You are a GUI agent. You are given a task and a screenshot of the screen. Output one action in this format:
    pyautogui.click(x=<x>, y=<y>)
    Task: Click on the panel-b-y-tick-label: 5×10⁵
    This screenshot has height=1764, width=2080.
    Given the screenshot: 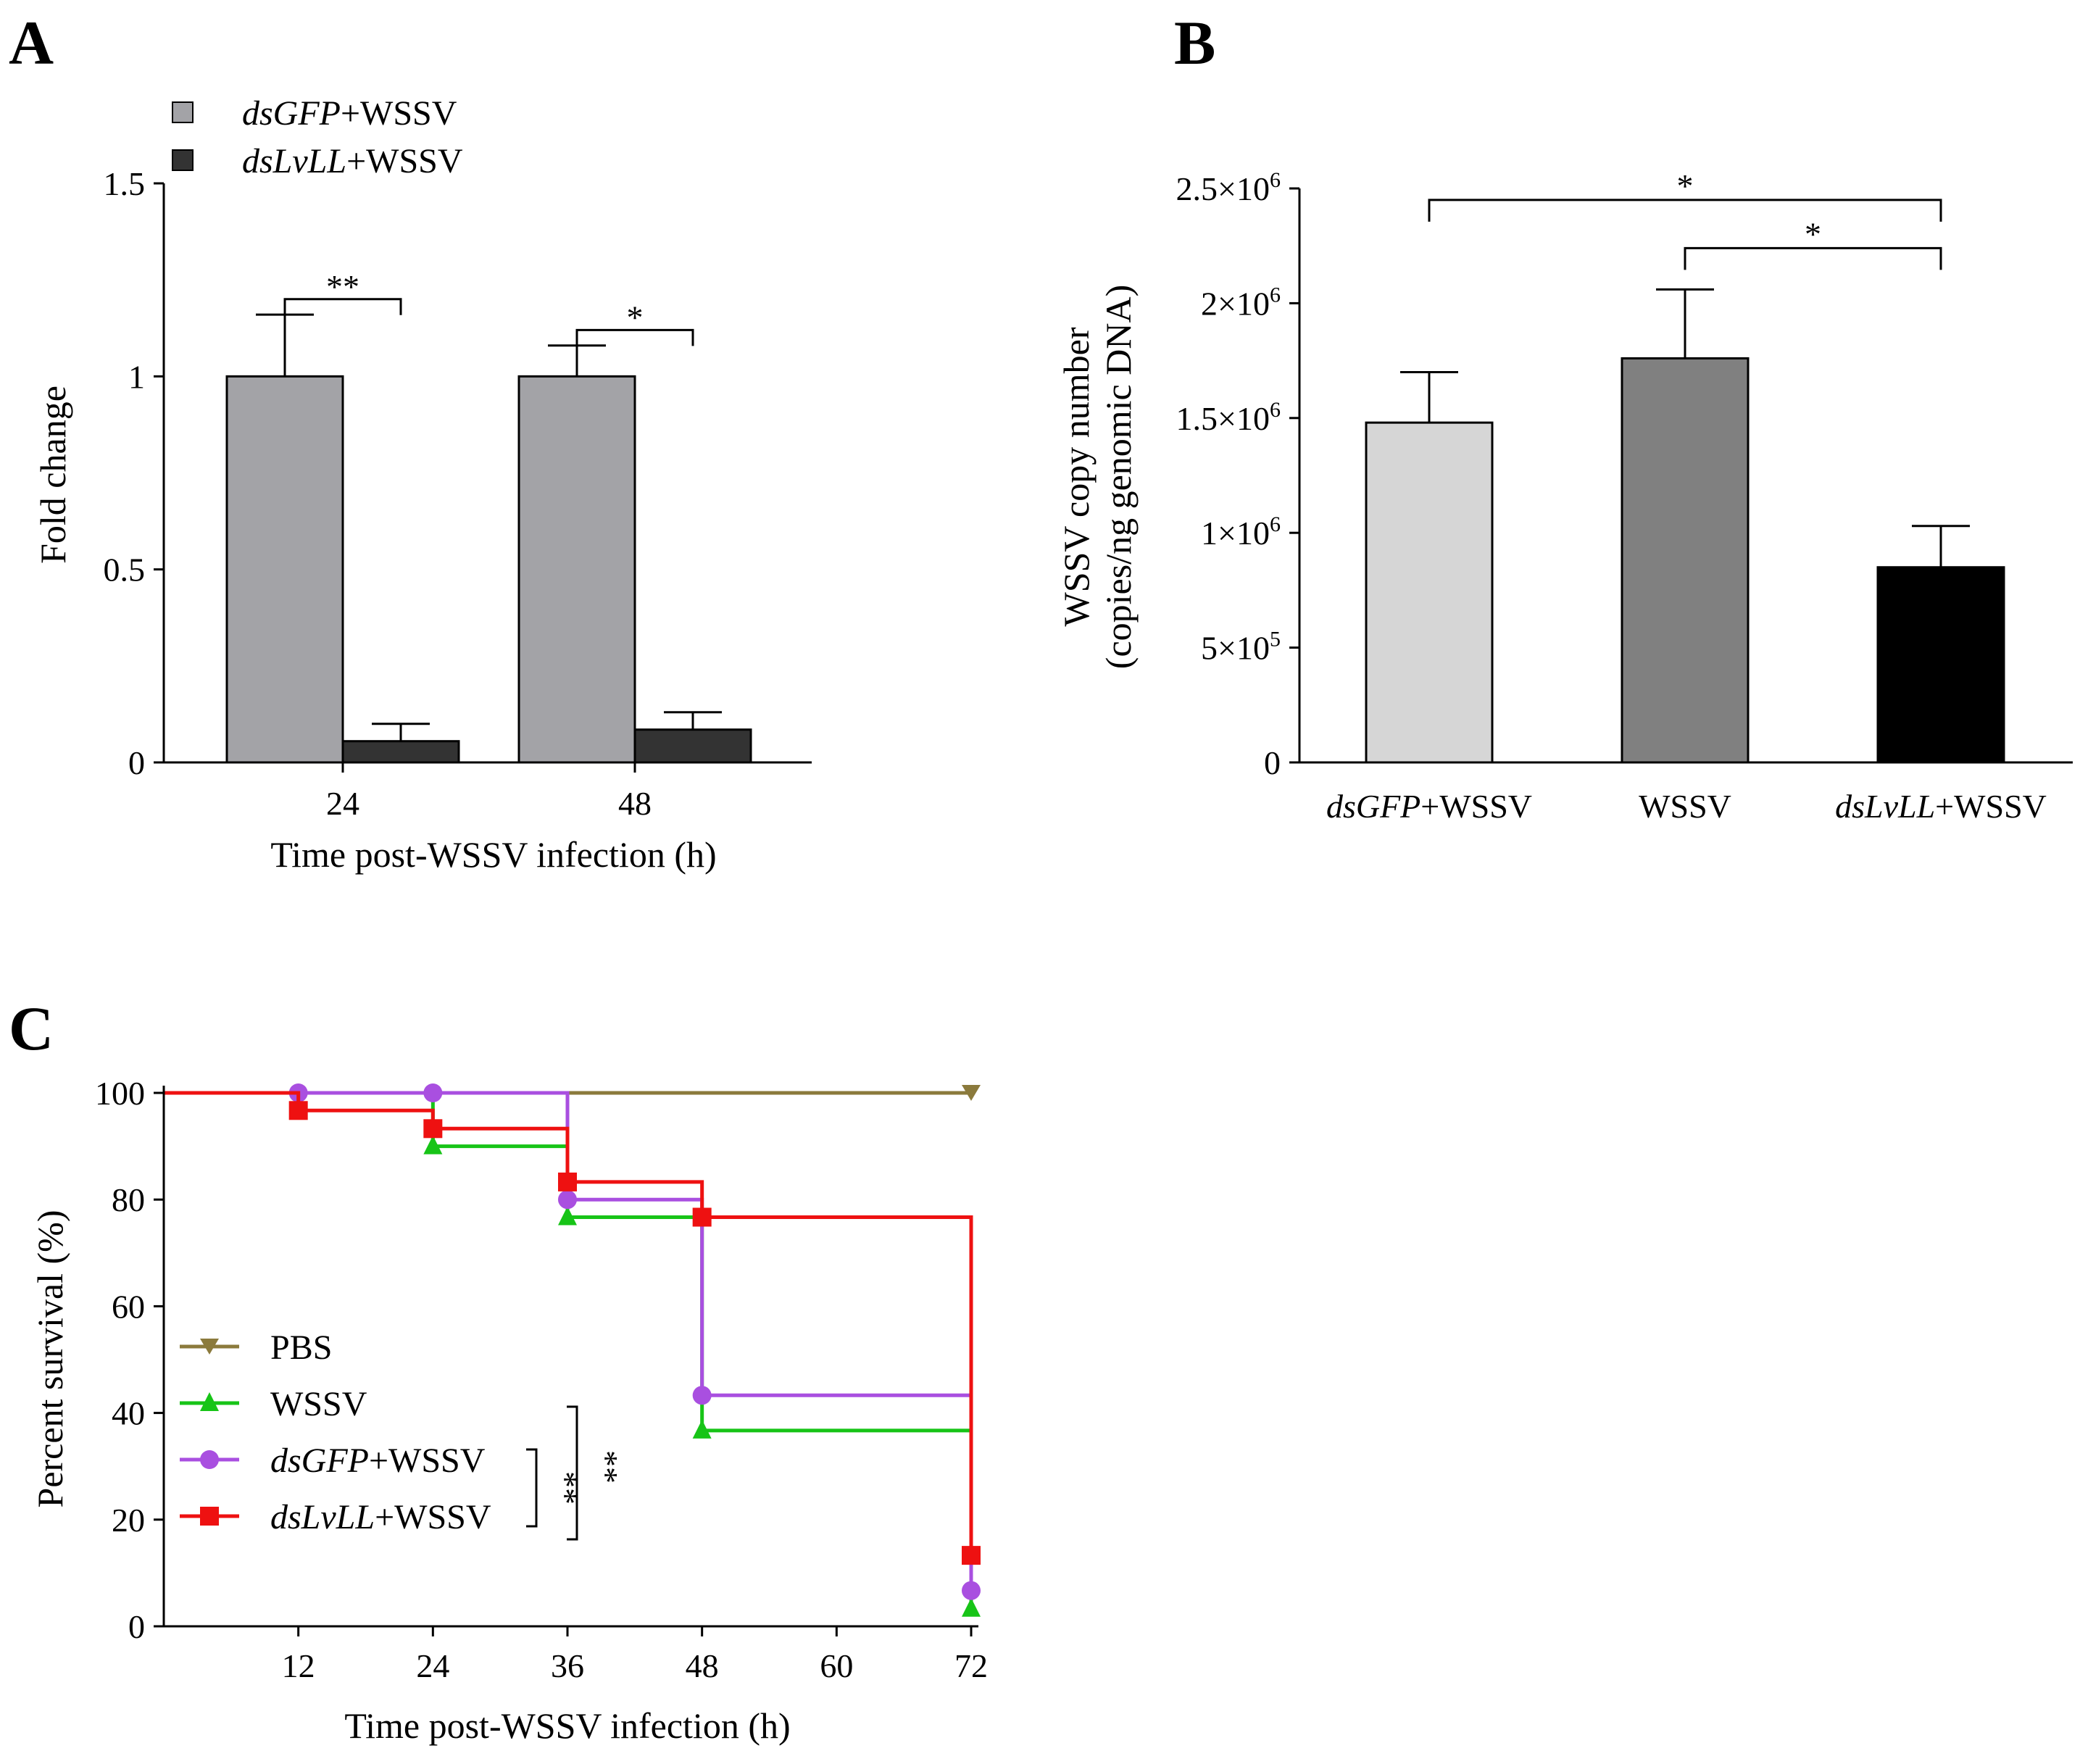 What is the action you would take?
    pyautogui.click(x=1241, y=647)
    